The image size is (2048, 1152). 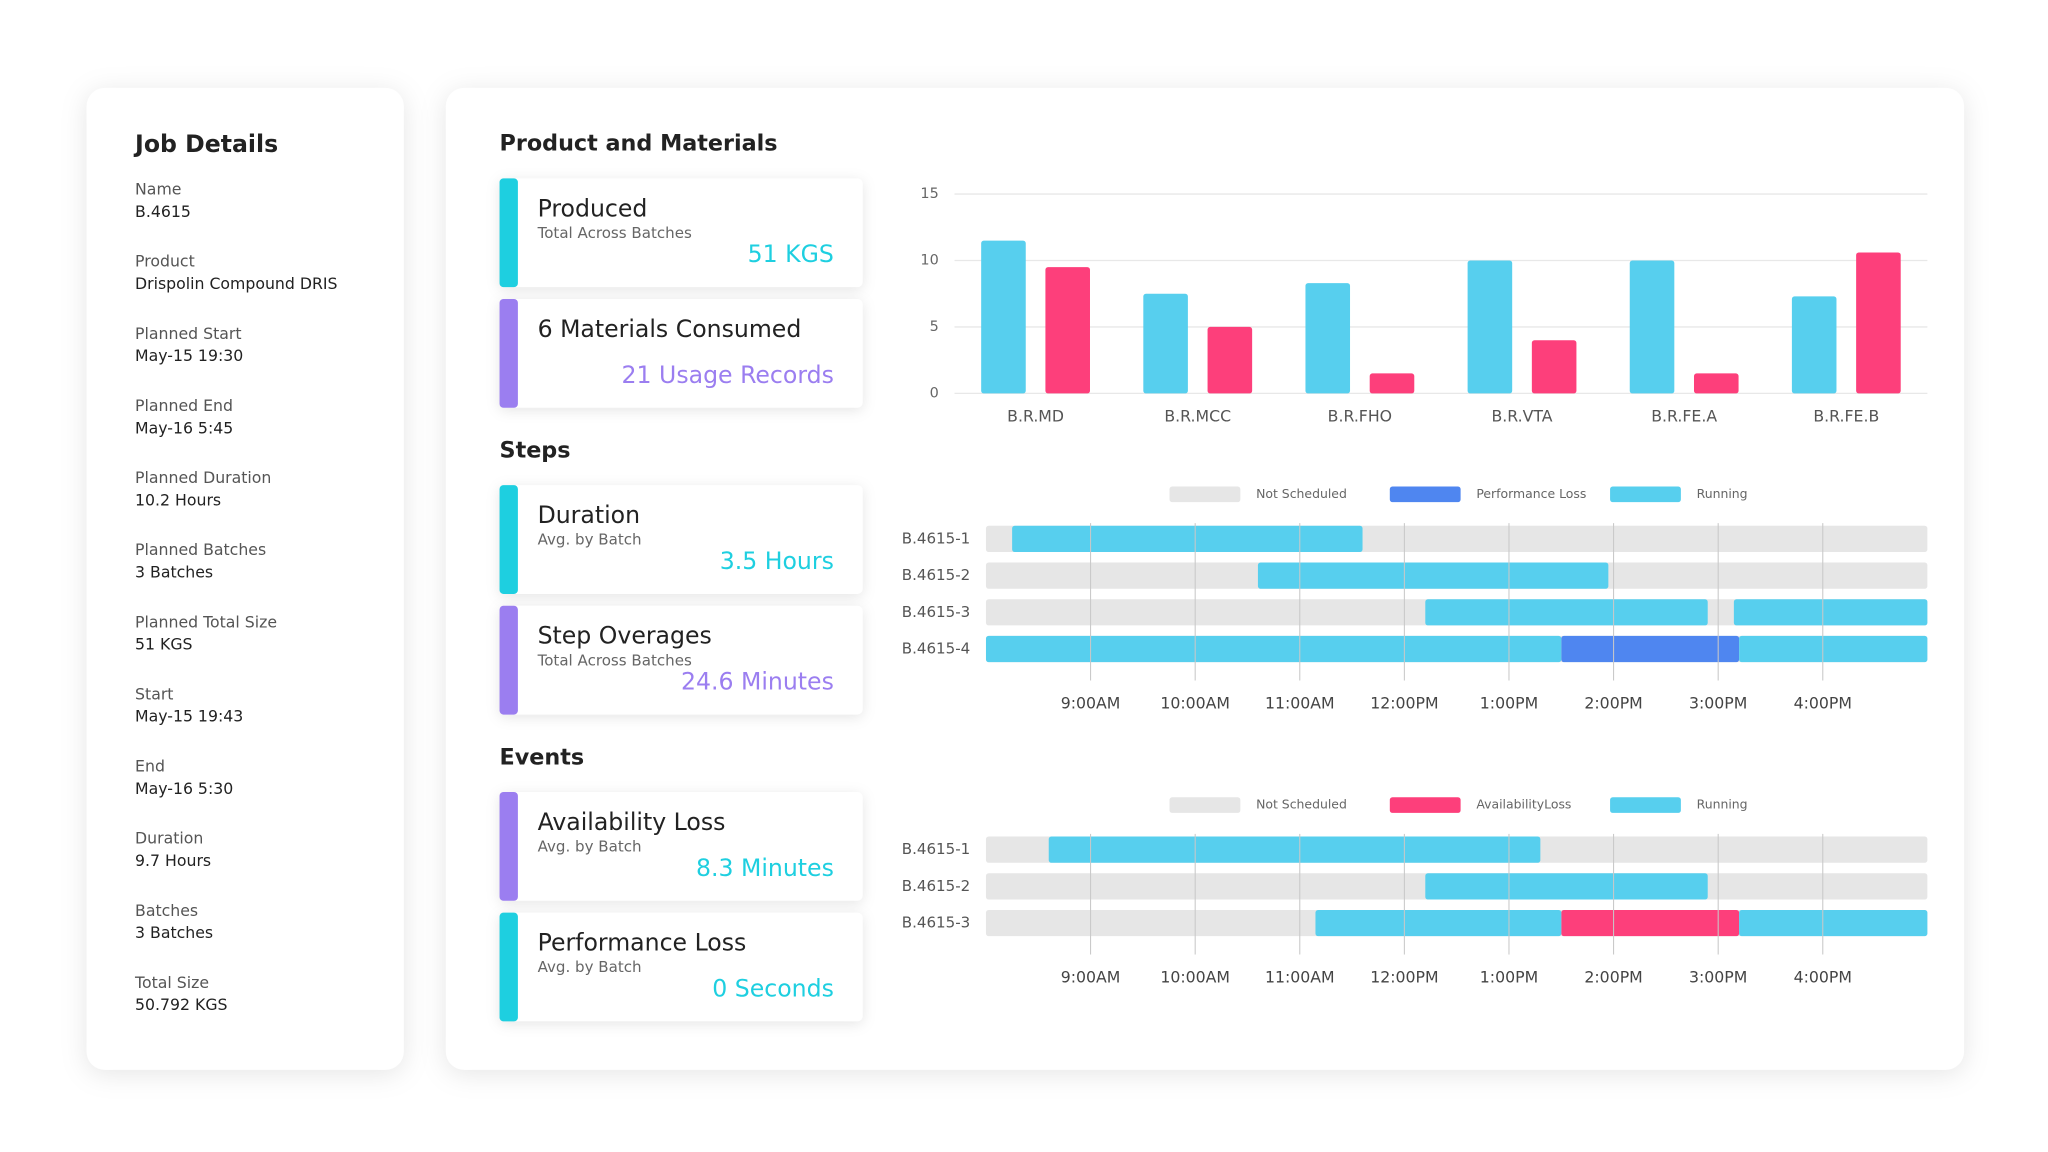 What do you see at coordinates (589, 515) in the screenshot?
I see `card-title: Duration` at bounding box center [589, 515].